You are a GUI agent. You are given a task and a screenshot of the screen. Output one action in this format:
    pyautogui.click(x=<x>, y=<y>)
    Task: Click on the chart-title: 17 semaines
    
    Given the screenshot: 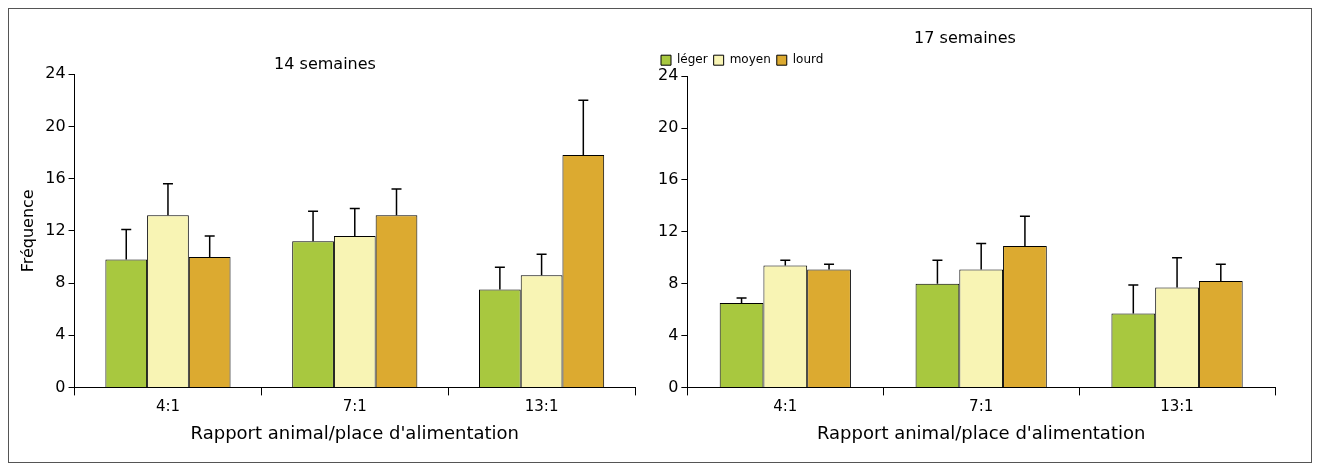 What is the action you would take?
    pyautogui.click(x=965, y=37)
    